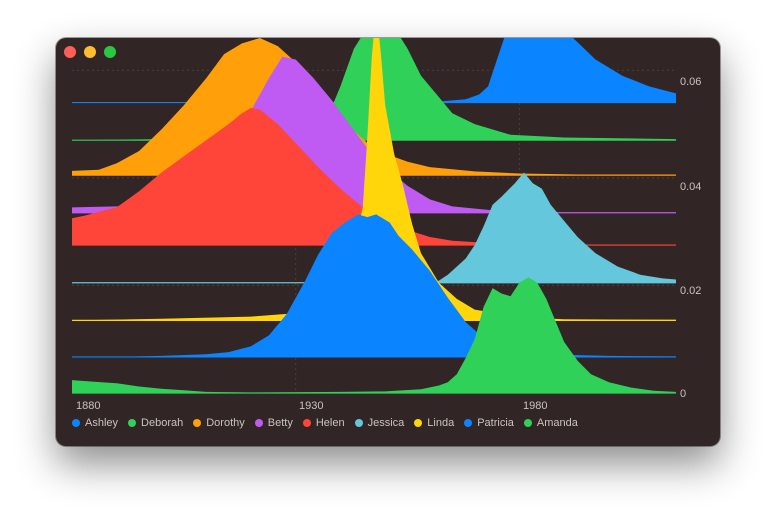 This screenshot has height=521, width=777. I want to click on legend-item-linda: Linda, so click(434, 423).